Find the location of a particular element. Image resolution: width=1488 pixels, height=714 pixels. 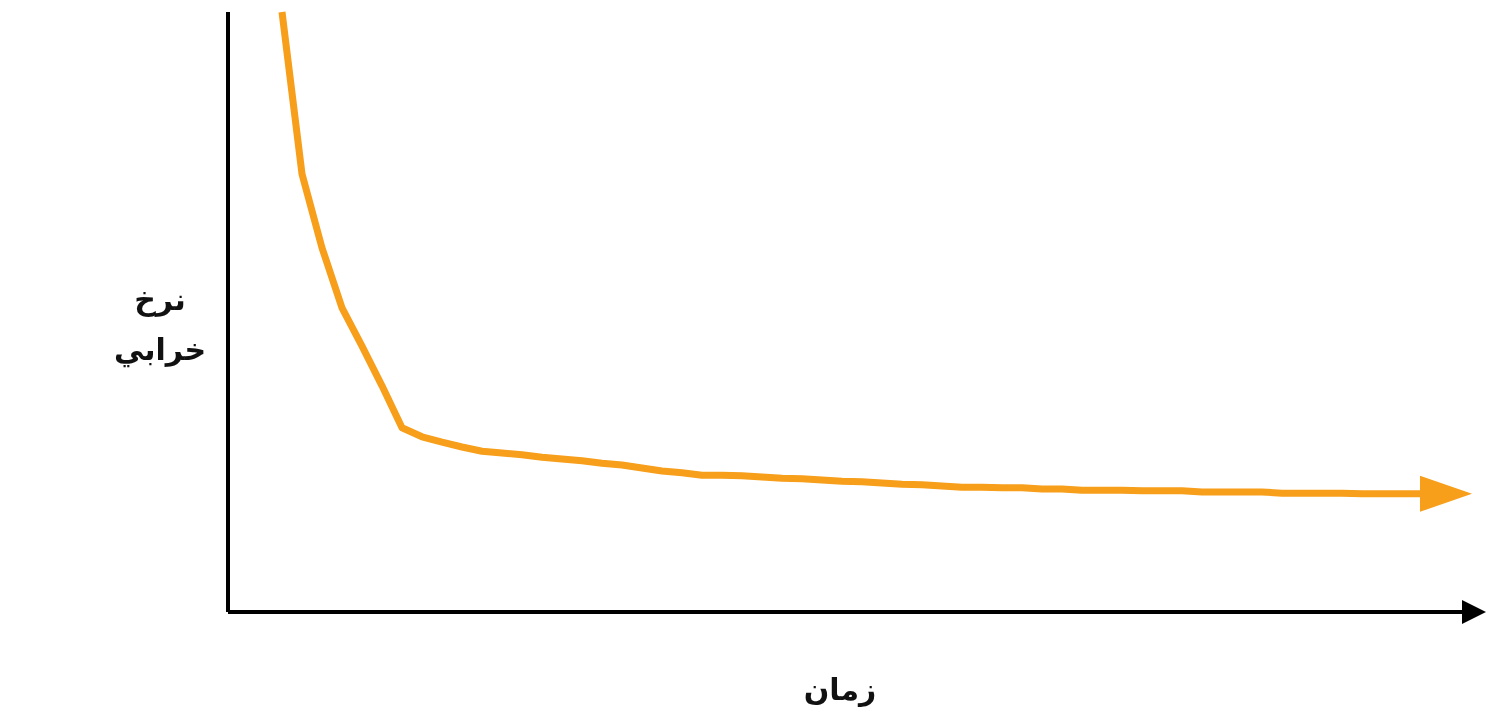

xlabel: زمان is located at coordinates (840, 689).